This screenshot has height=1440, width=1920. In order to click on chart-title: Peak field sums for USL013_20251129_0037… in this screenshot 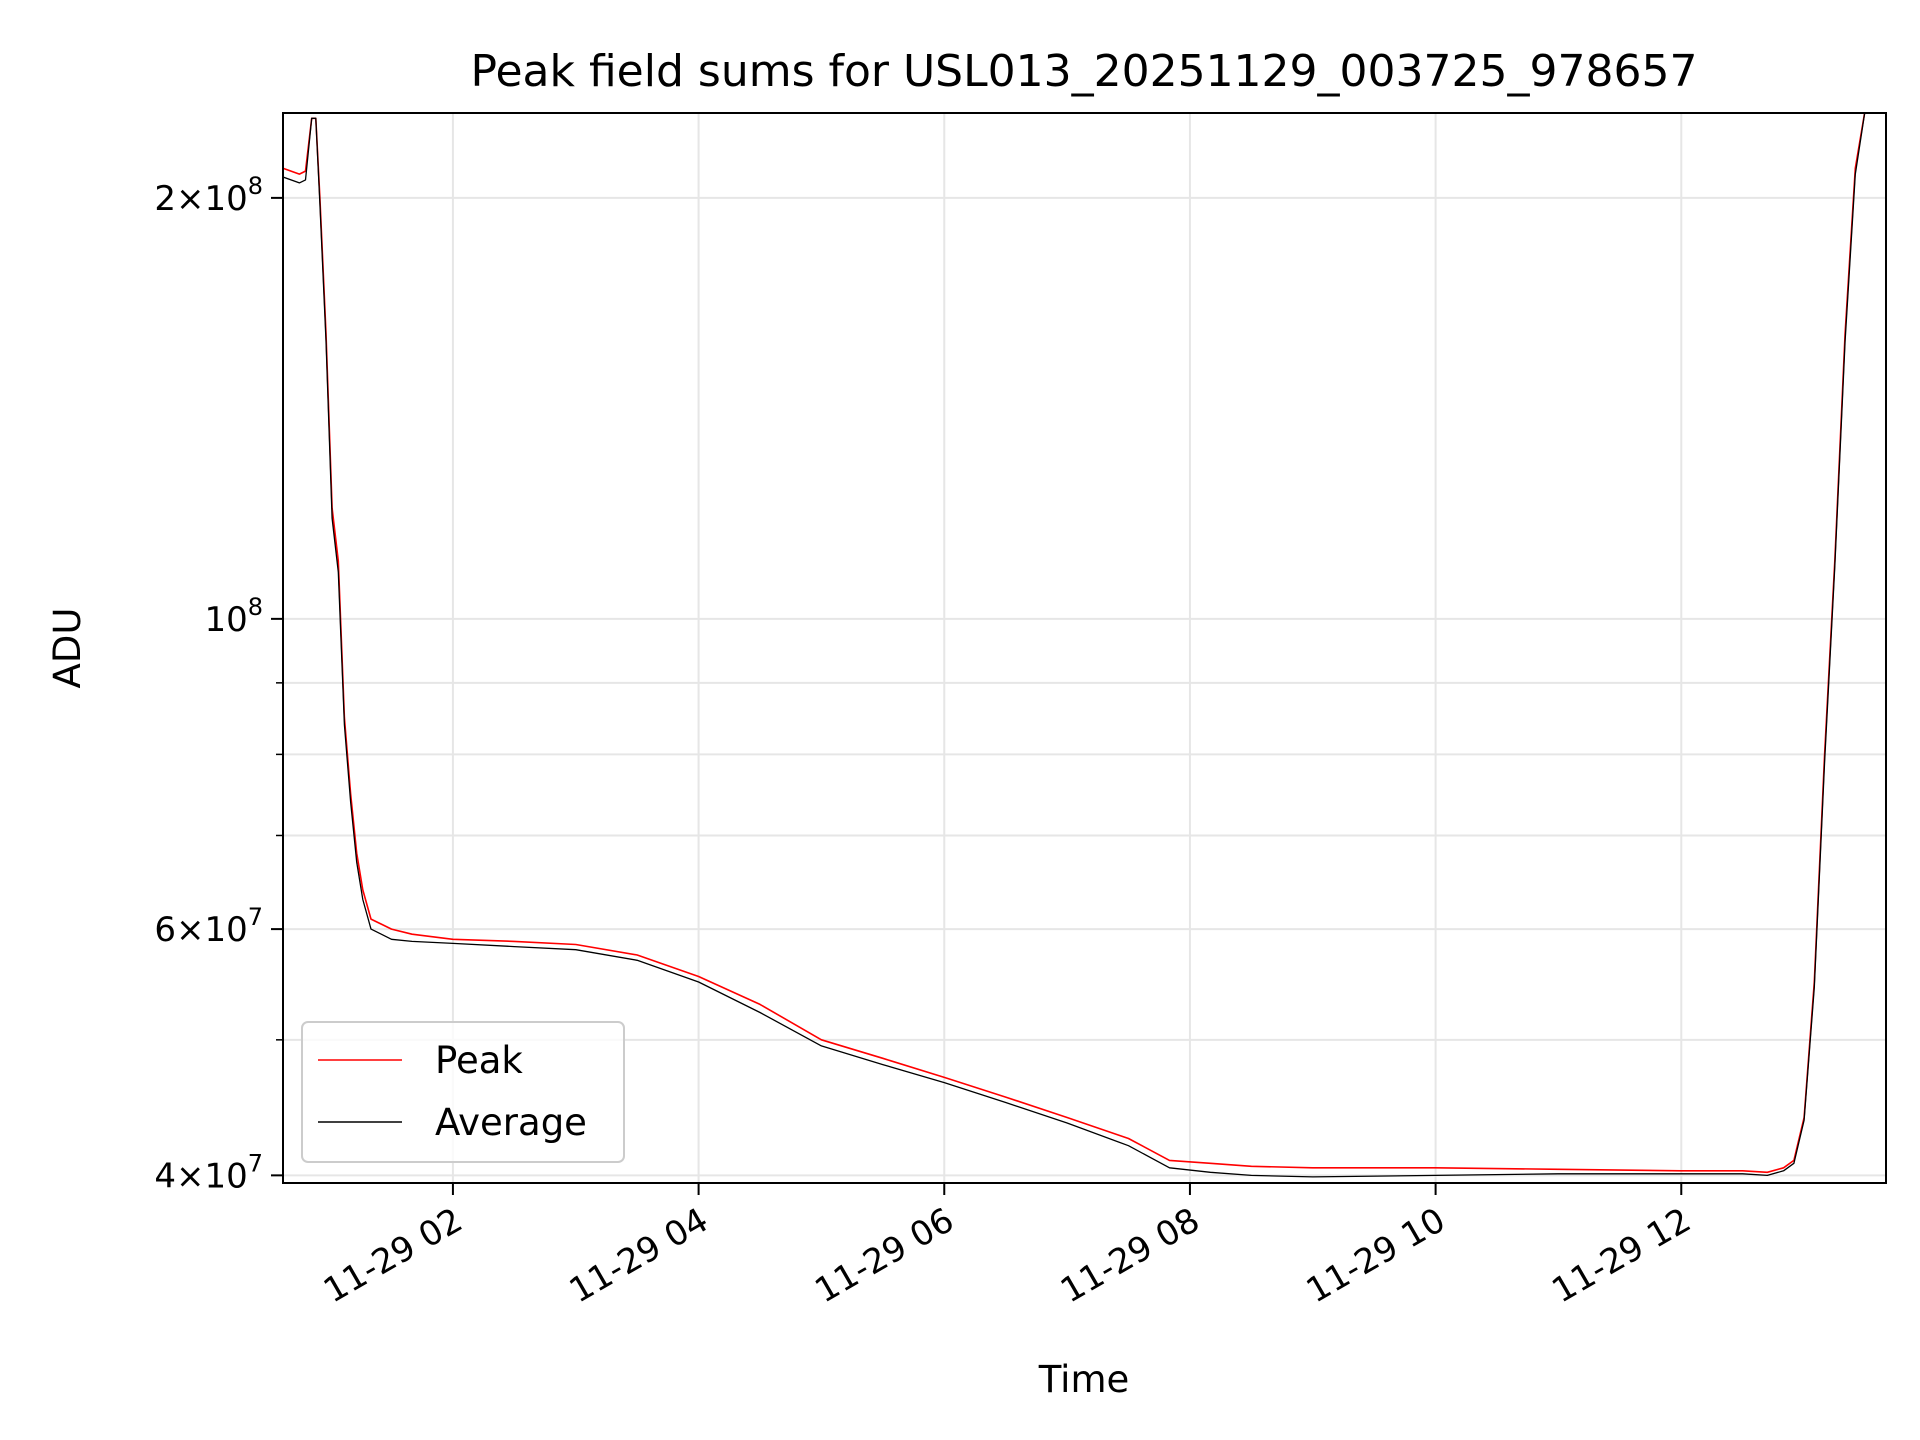, I will do `click(1084, 71)`.